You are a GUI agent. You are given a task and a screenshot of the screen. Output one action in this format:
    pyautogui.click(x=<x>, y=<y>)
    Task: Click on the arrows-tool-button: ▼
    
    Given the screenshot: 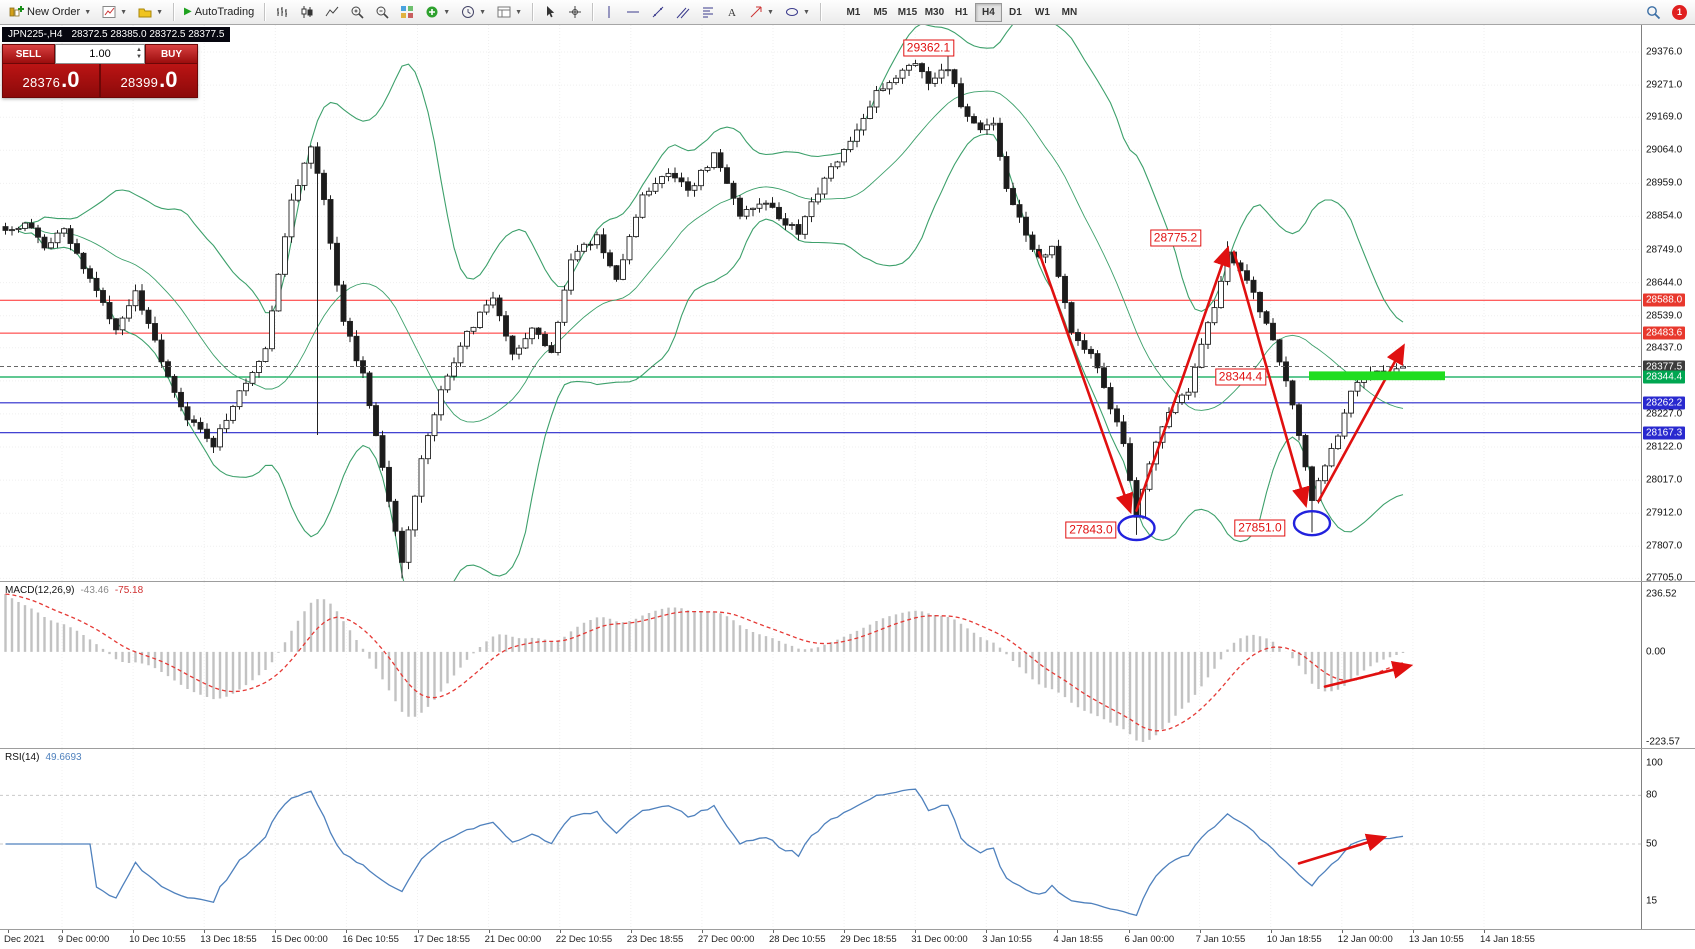 What is the action you would take?
    pyautogui.click(x=761, y=12)
    